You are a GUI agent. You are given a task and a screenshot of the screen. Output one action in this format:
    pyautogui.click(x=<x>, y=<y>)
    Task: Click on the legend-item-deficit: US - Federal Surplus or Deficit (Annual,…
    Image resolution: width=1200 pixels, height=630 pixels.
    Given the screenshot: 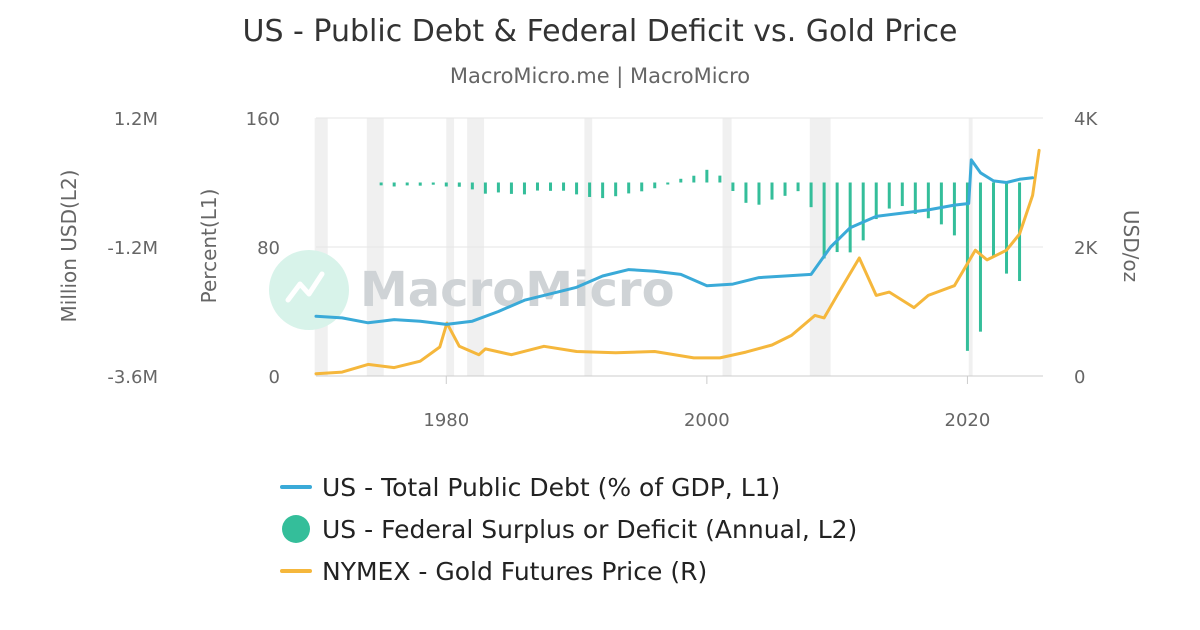 What is the action you would take?
    pyautogui.click(x=568, y=529)
    